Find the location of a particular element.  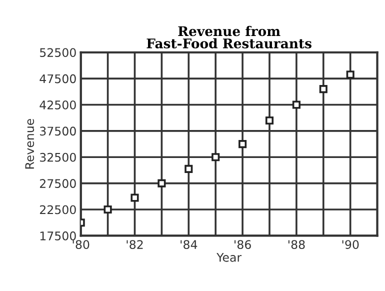

x-tick-label: '88 is located at coordinates (296, 245).